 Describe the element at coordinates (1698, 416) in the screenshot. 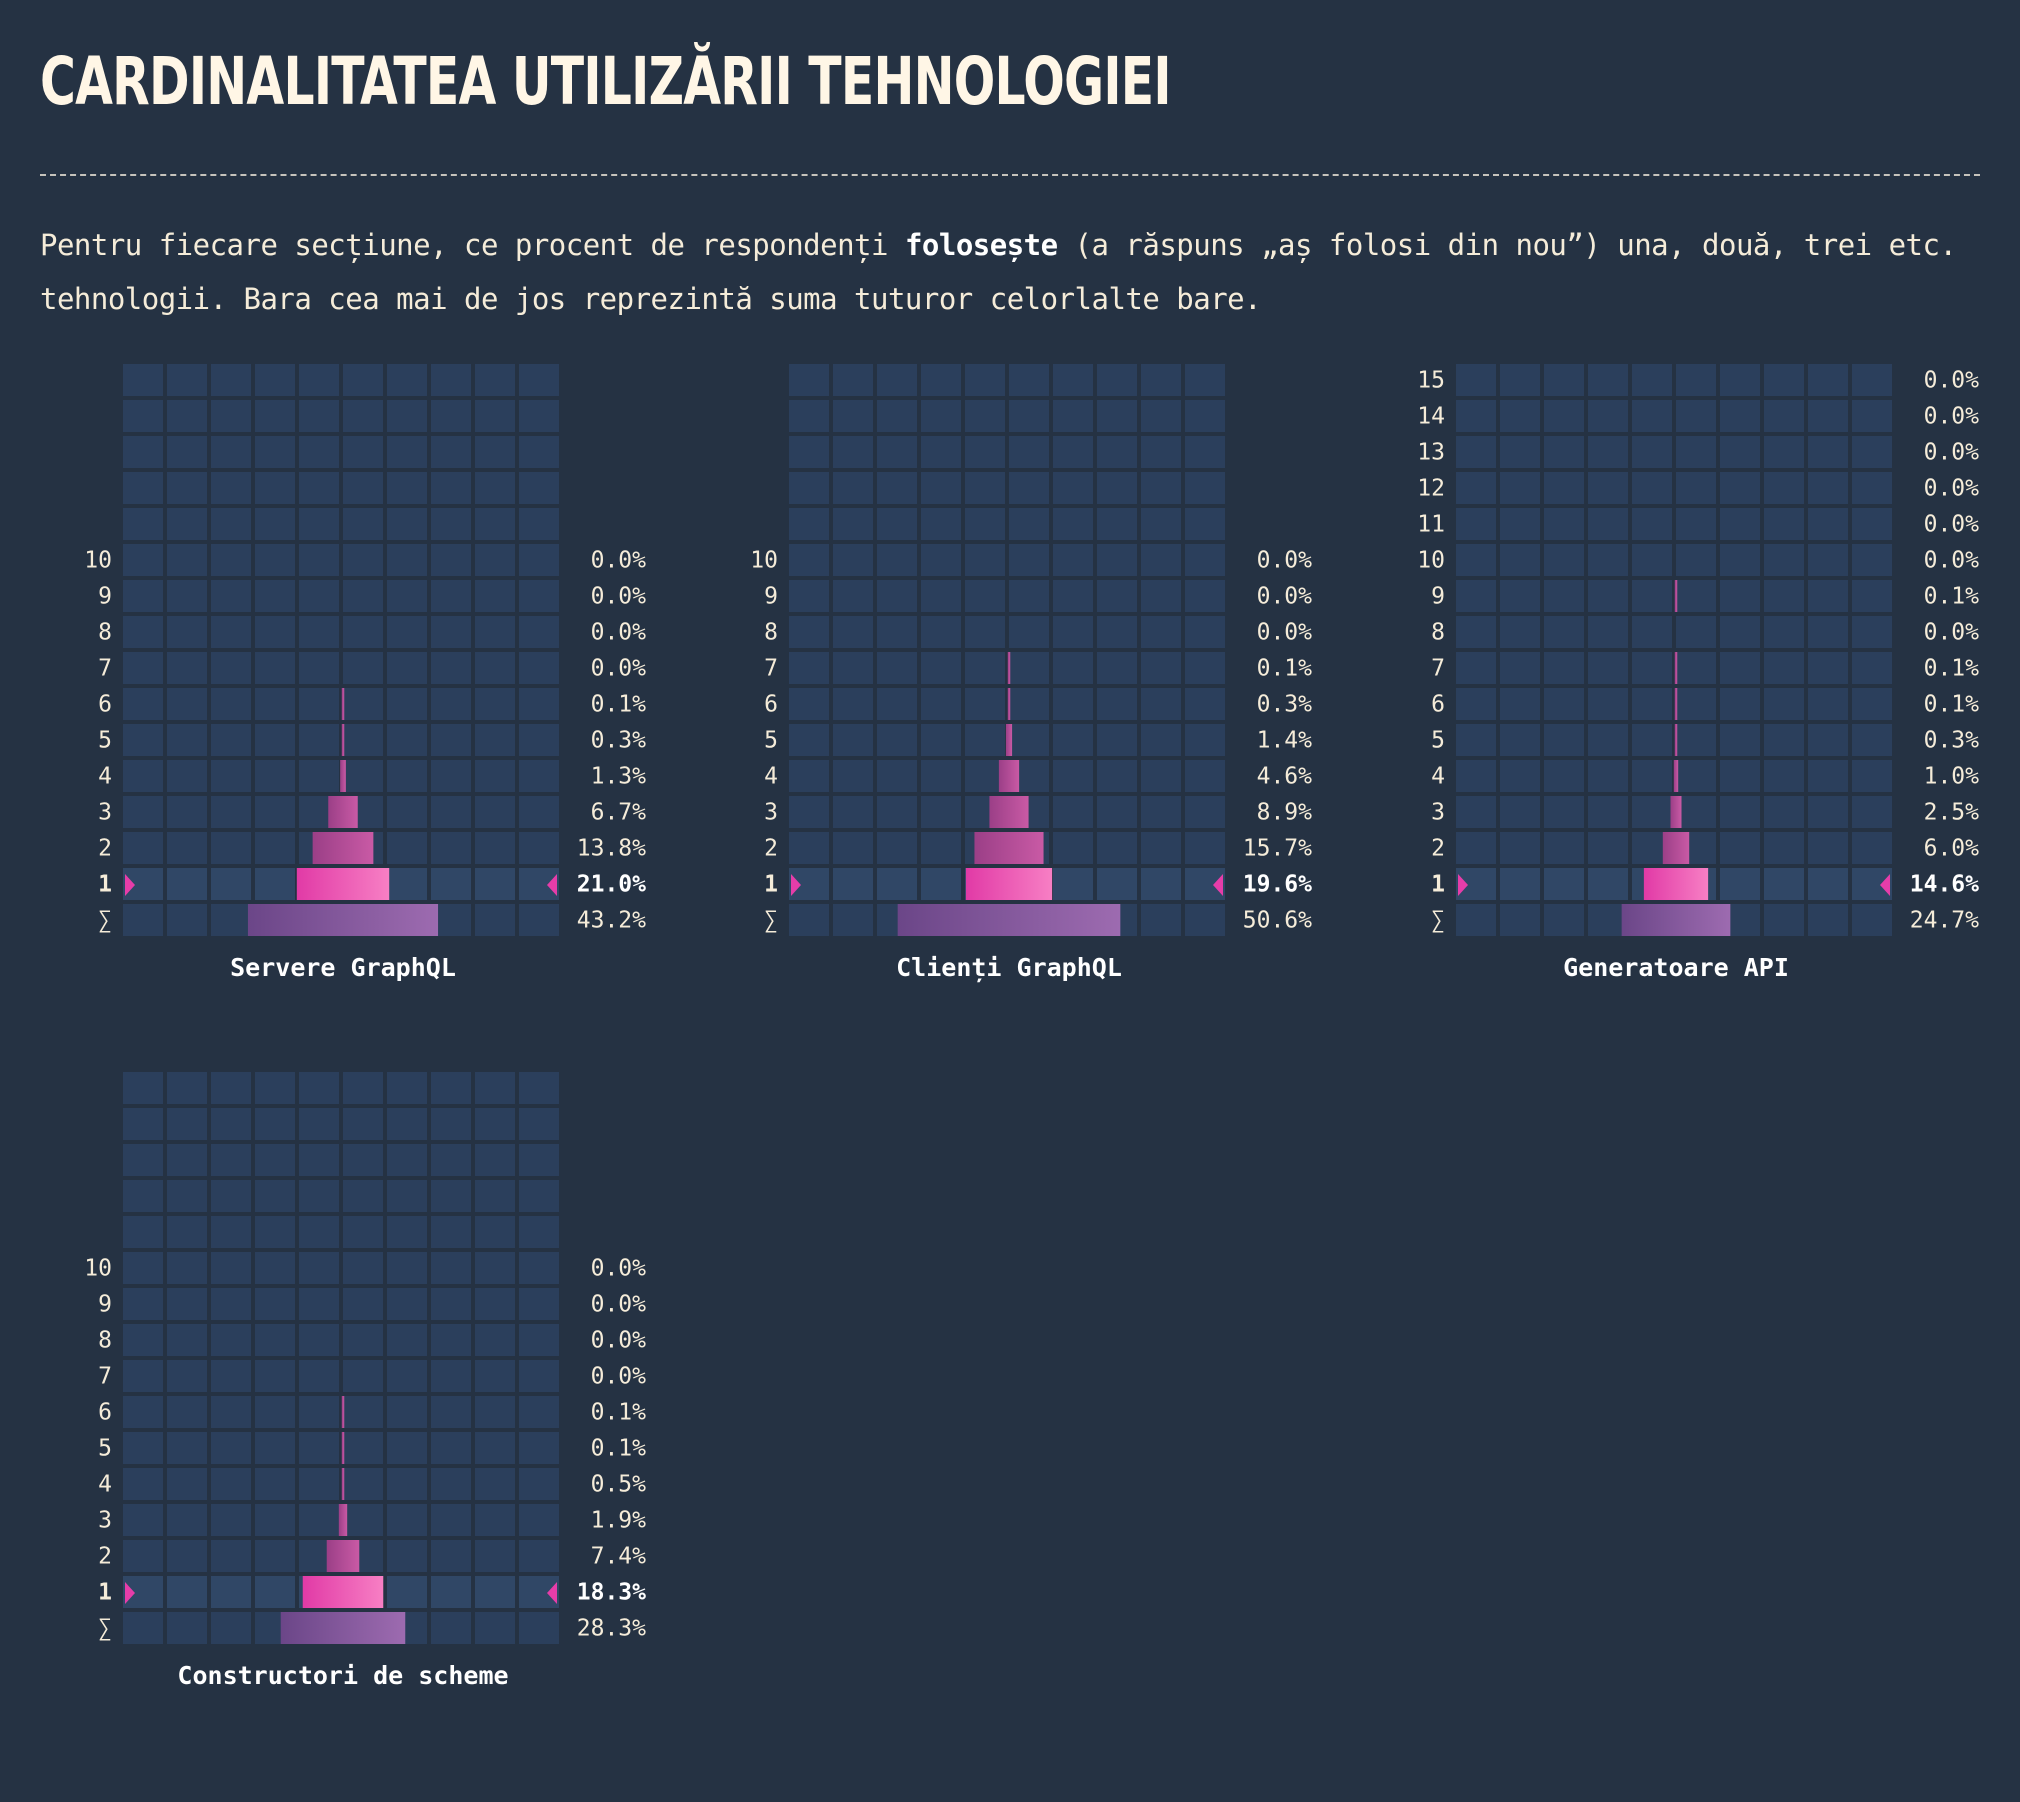

I see `chart-row-14: 14 0.0%` at that location.